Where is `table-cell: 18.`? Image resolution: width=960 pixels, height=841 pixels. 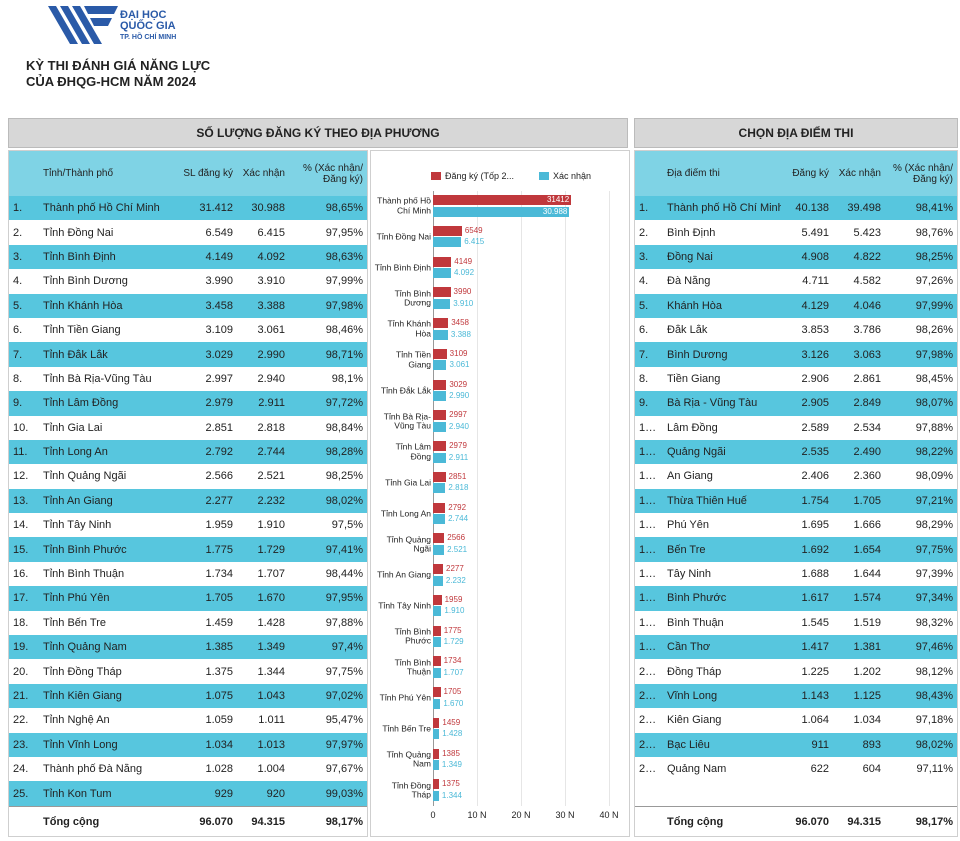 table-cell: 18. is located at coordinates (21, 622).